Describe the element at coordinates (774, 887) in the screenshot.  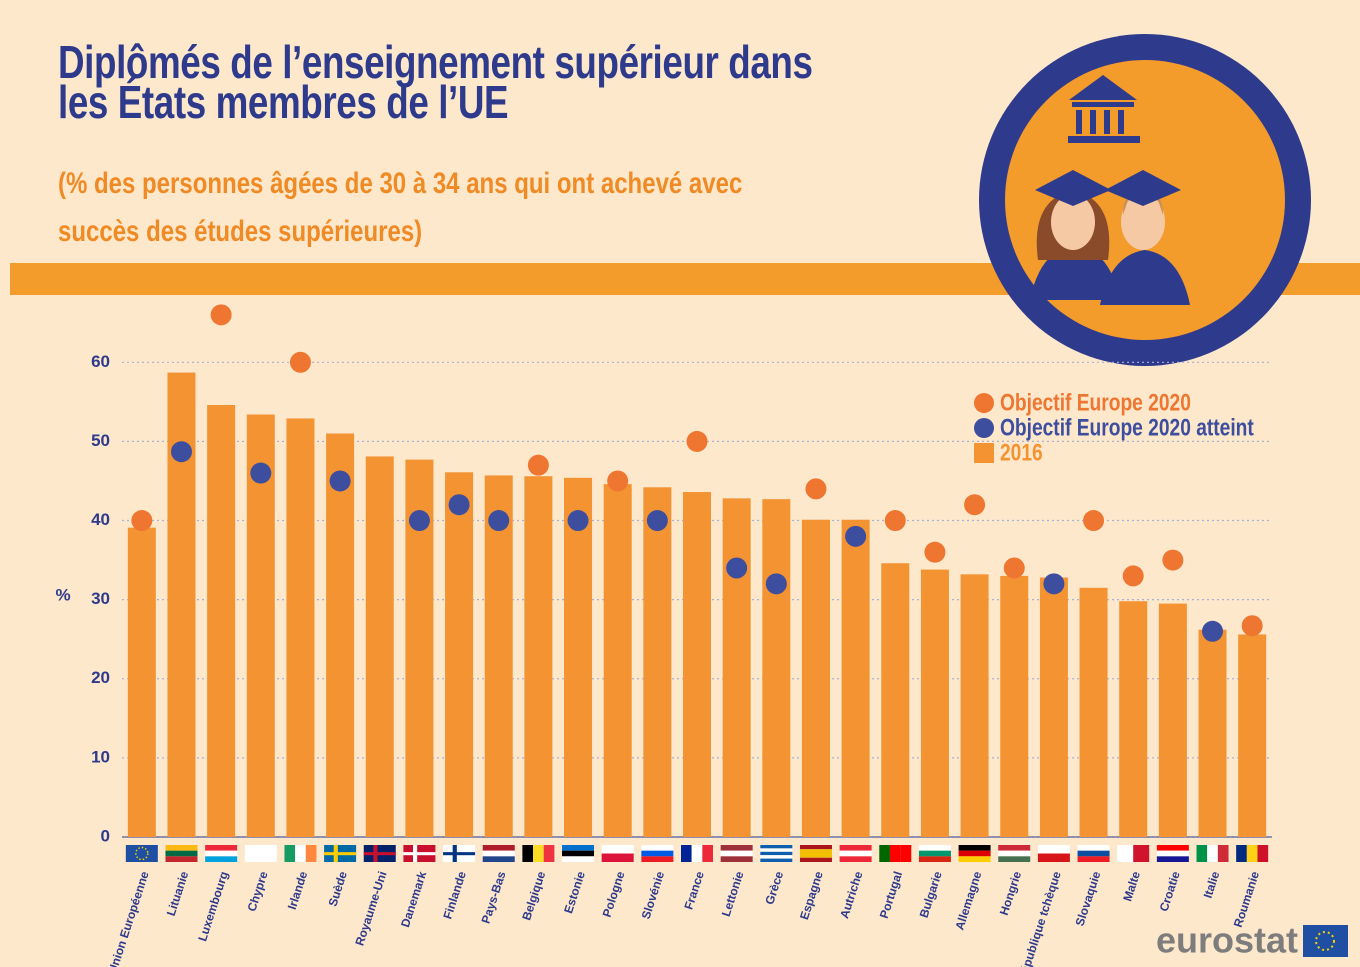
I see `x-tick-label: Grèce` at that location.